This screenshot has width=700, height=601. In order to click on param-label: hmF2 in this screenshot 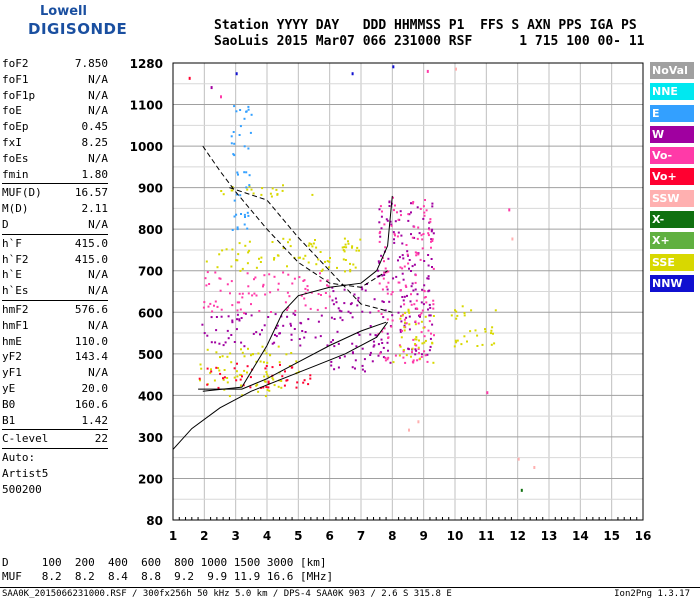, I will do `click(15, 309)`.